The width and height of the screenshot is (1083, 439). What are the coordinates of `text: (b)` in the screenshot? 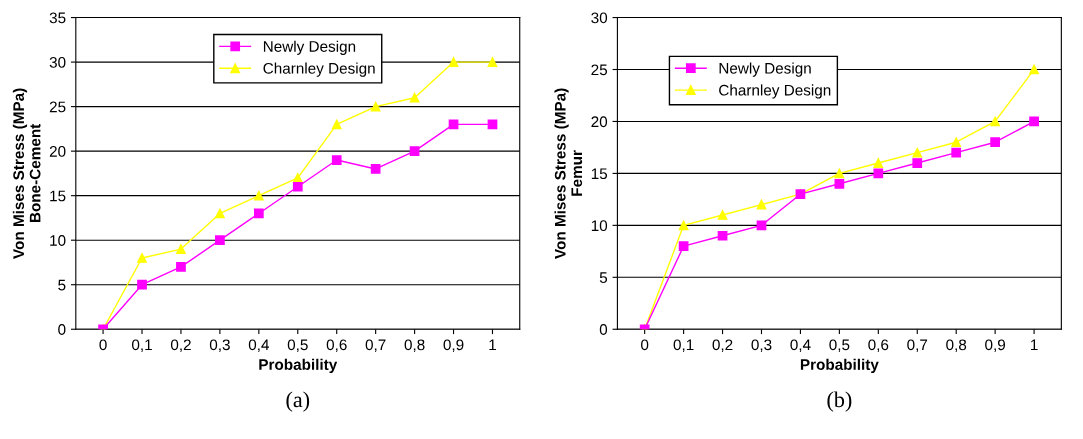 It's located at (839, 401).